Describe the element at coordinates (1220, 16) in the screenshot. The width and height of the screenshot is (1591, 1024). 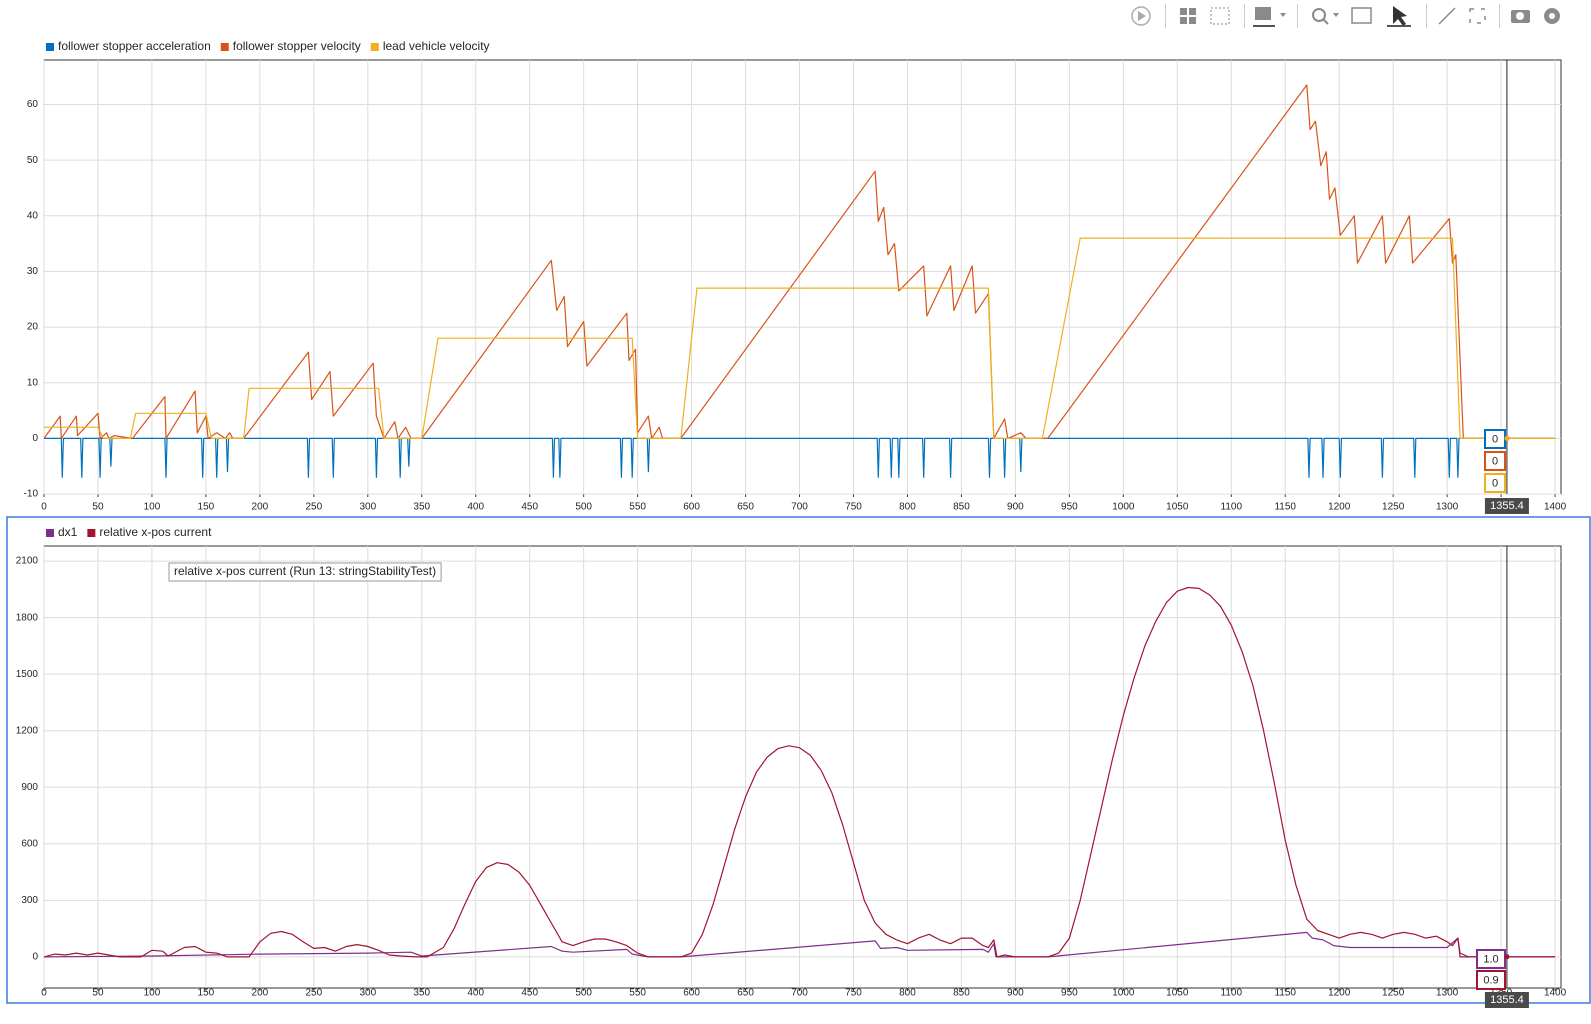
I see `grid-button` at that location.